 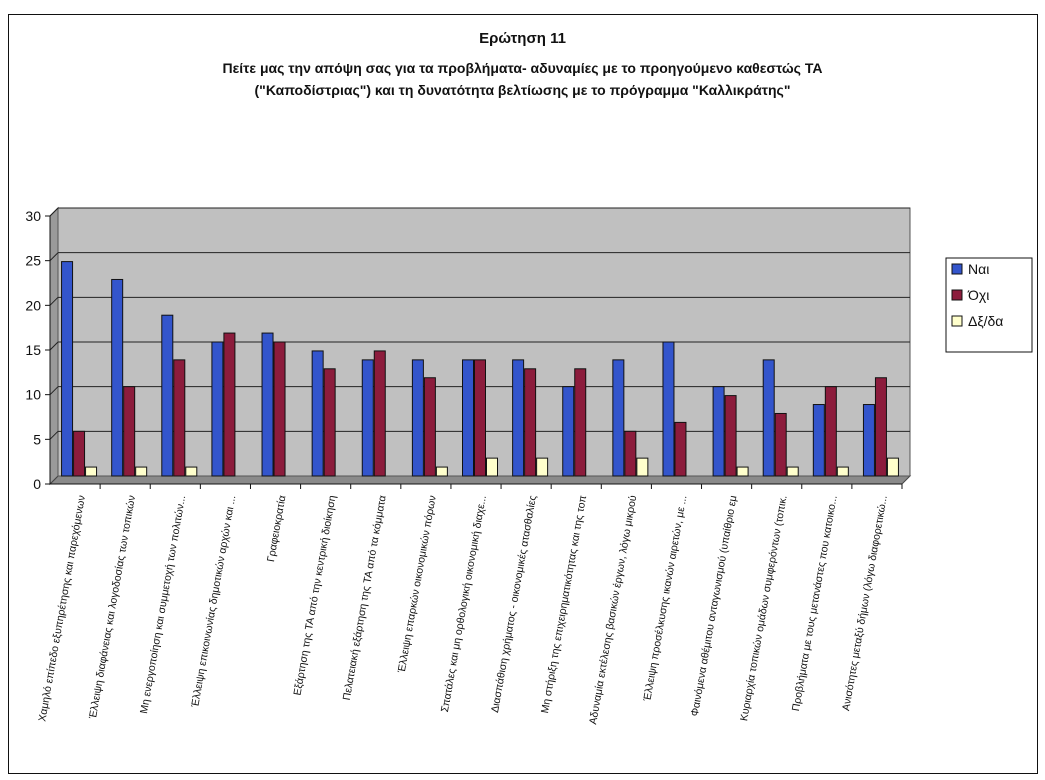 What do you see at coordinates (417, 584) in the screenshot?
I see `x-category-label: Έλλειψη επαρκών οικονομικών πόρων` at bounding box center [417, 584].